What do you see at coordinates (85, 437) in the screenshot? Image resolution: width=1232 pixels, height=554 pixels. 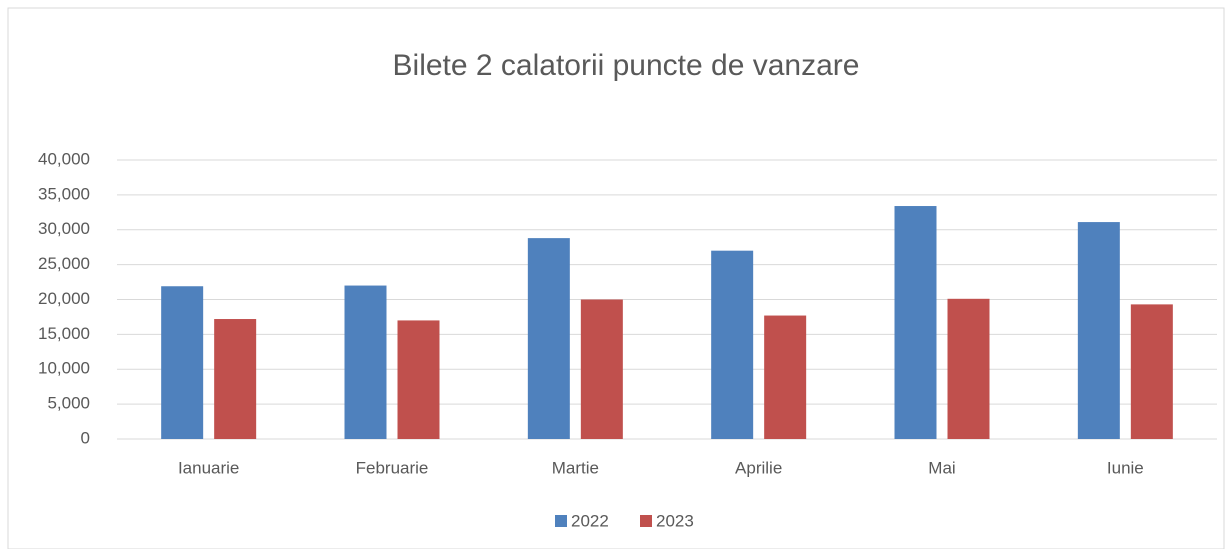 I see `y-tick-label: 0` at bounding box center [85, 437].